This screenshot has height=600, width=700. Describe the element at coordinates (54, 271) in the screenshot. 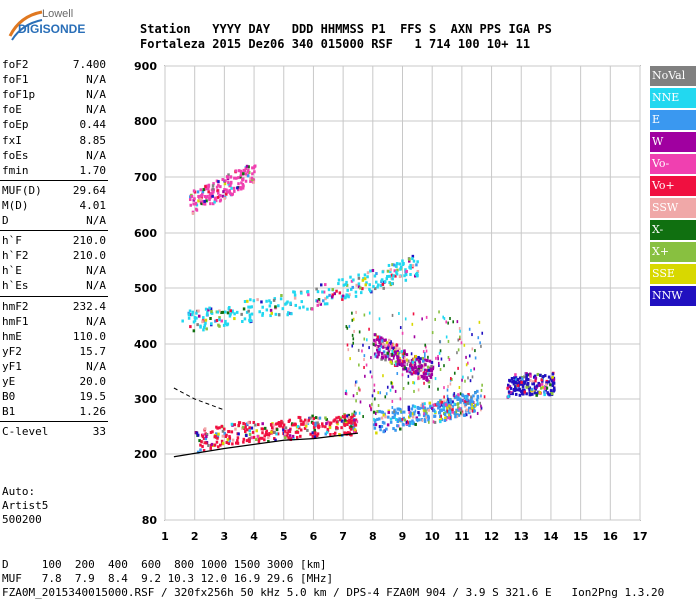

I see `param-row-h-e: h`E N/A` at that location.